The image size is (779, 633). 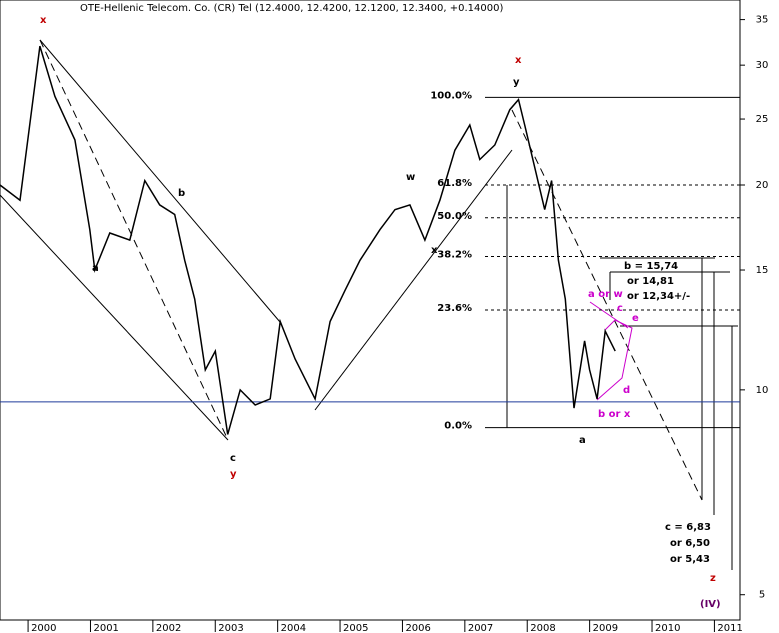 I want to click on x-tick-label: 2001, so click(x=105, y=628).